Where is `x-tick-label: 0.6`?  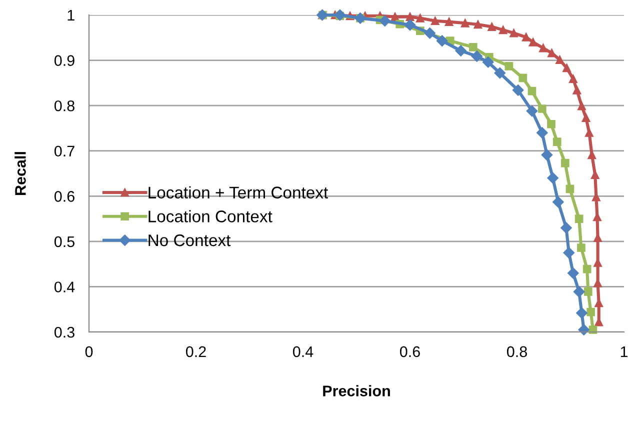 x-tick-label: 0.6 is located at coordinates (410, 352).